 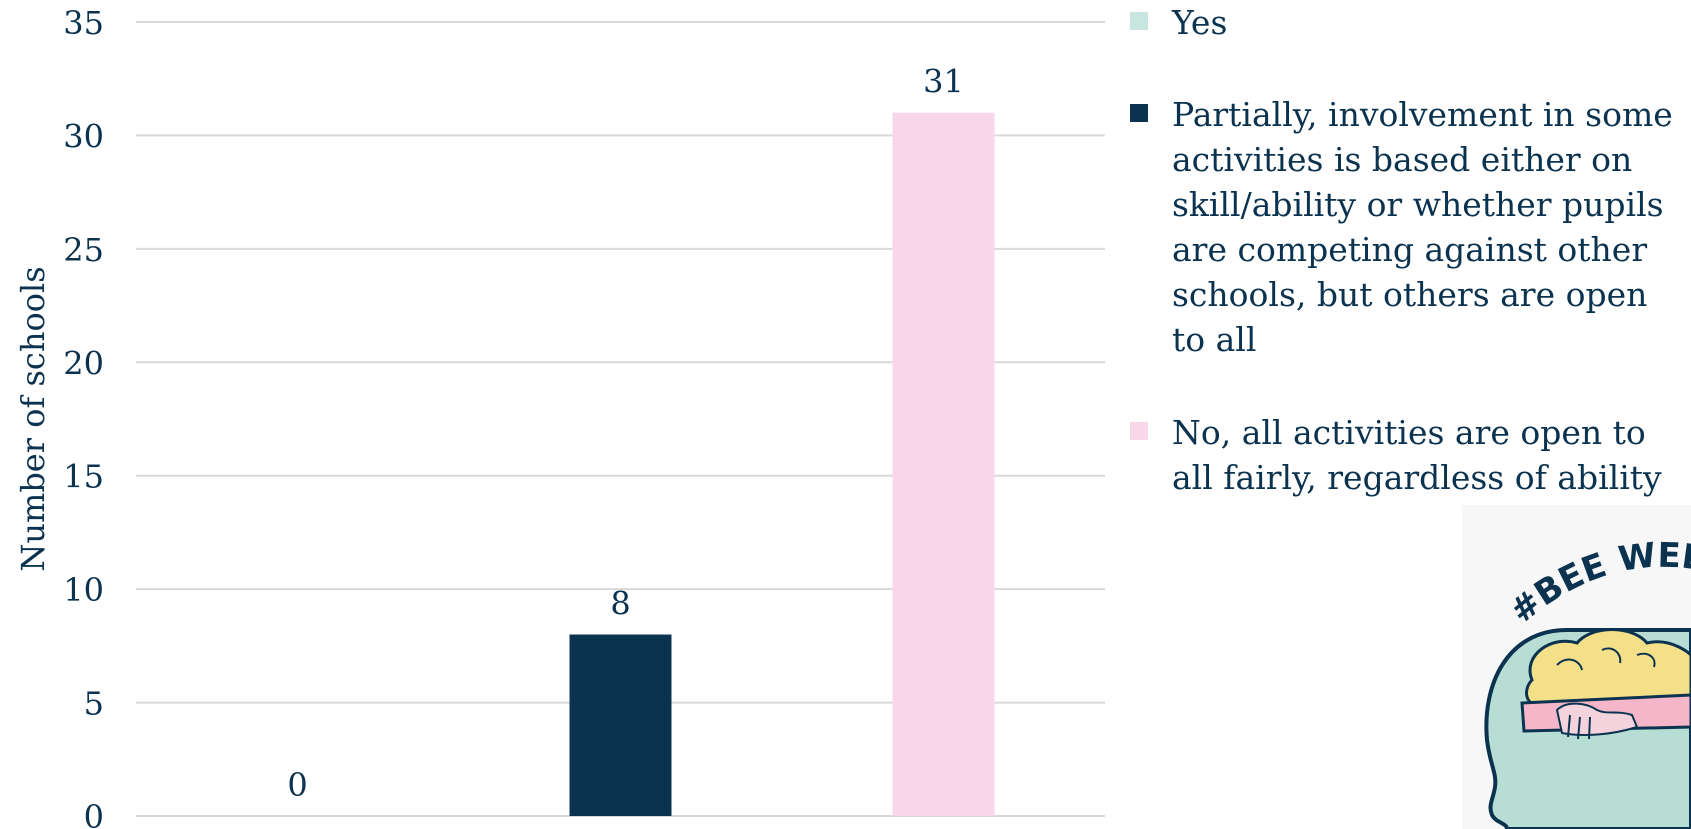 I want to click on head-brain-hands-logo-icon: #BEE WELL, so click(x=1587, y=682).